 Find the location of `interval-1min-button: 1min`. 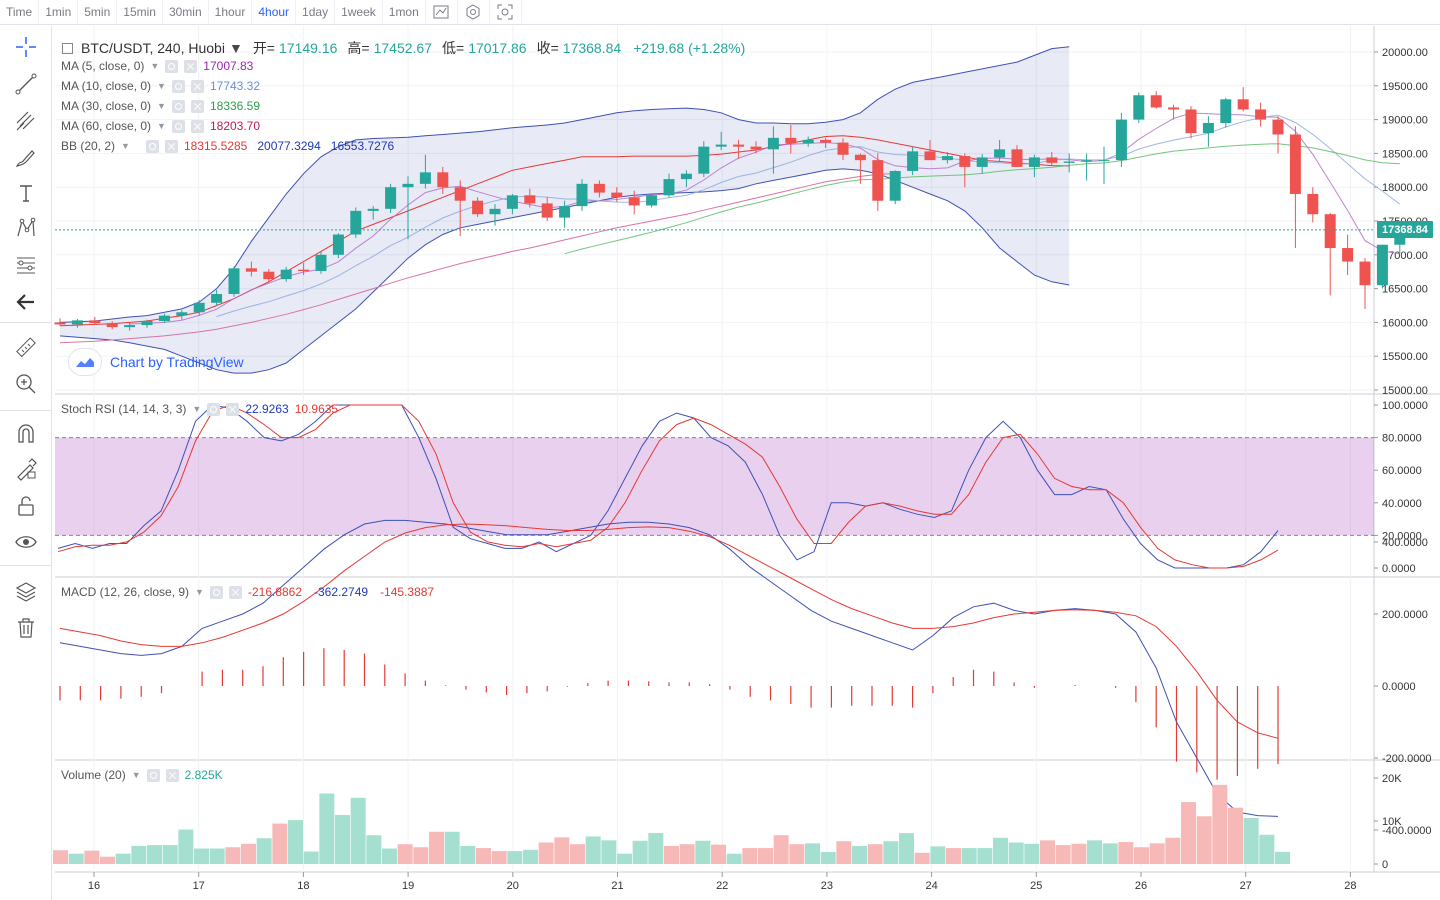

interval-1min-button: 1min is located at coordinates (59, 12).